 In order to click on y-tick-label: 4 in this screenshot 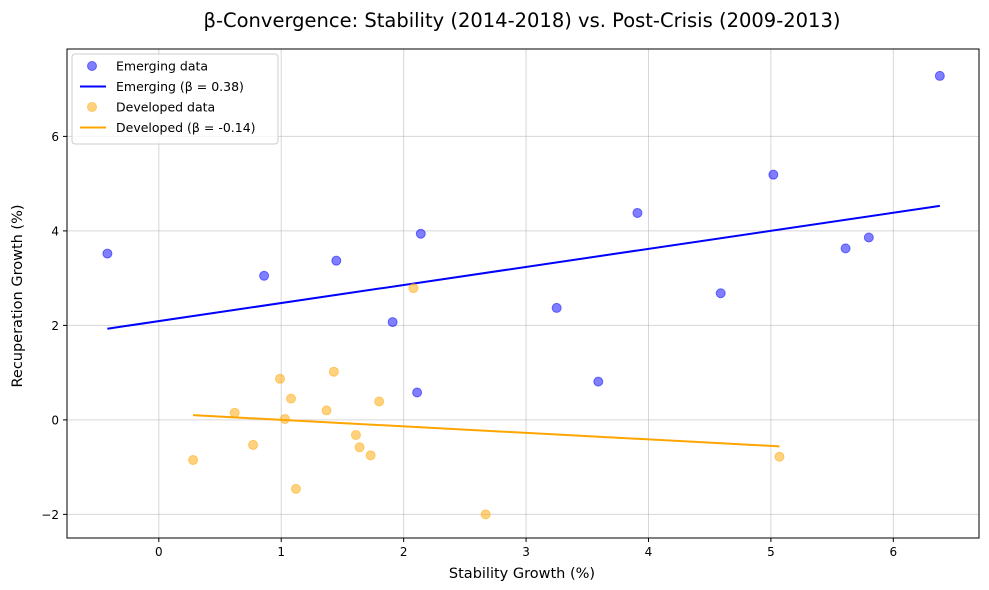, I will do `click(55, 231)`.